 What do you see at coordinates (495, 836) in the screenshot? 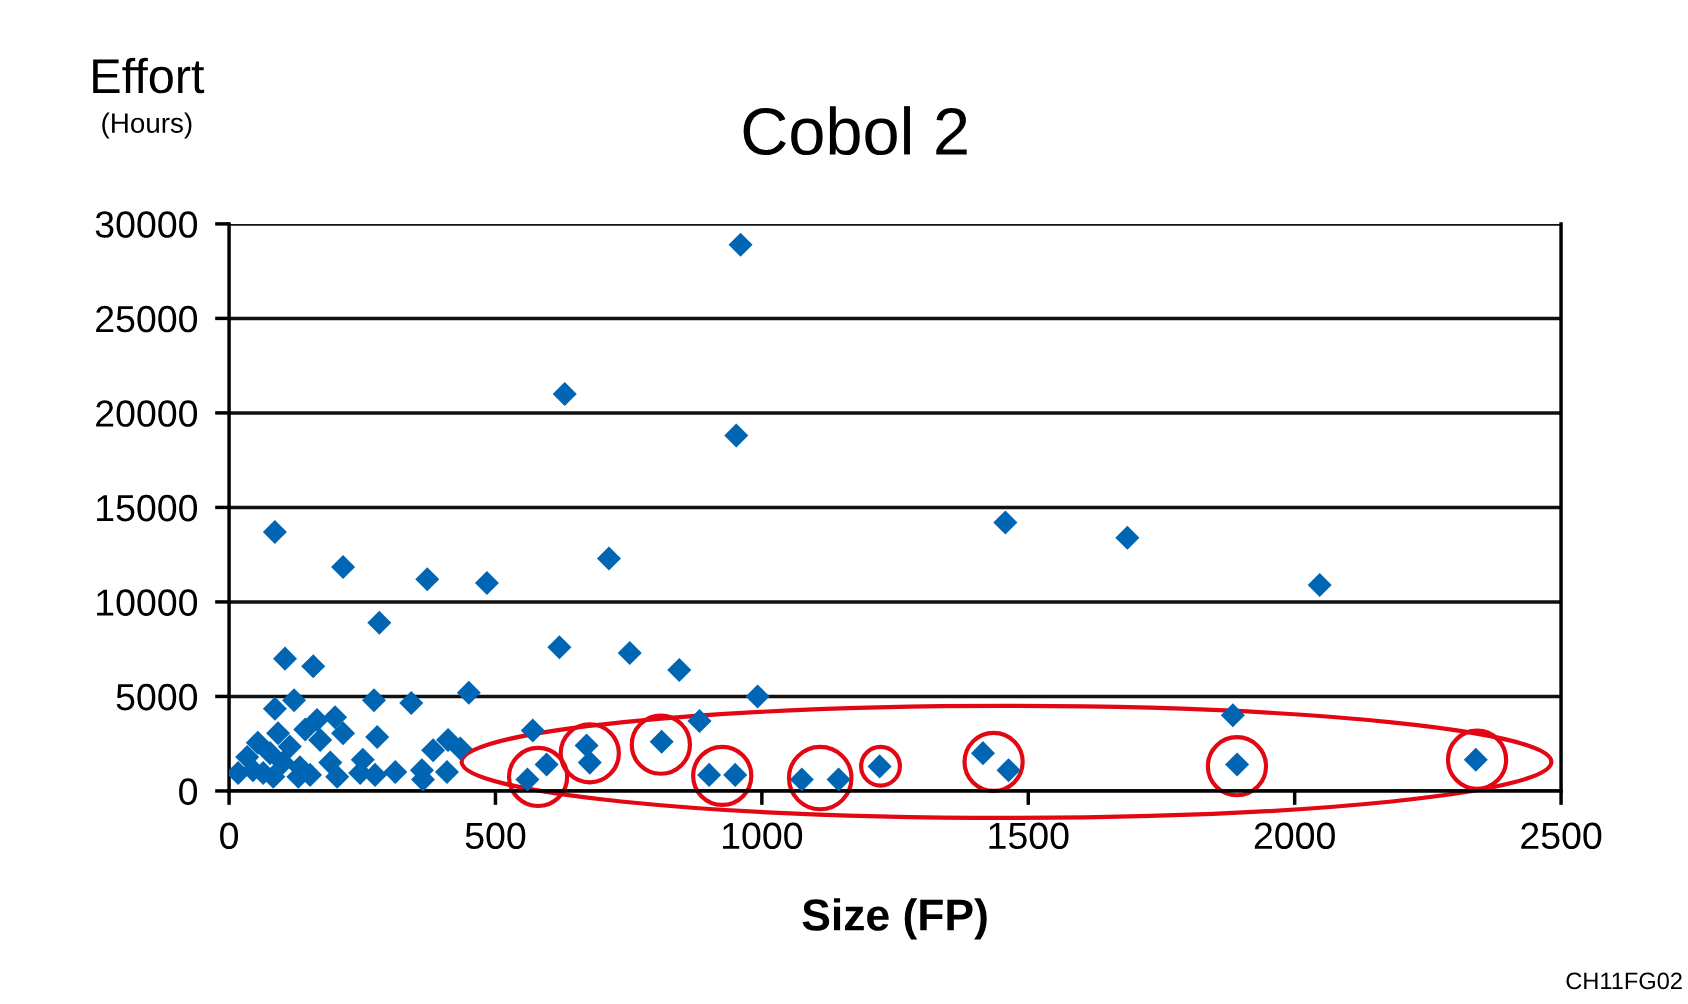
I see `x-tick-label: 500` at bounding box center [495, 836].